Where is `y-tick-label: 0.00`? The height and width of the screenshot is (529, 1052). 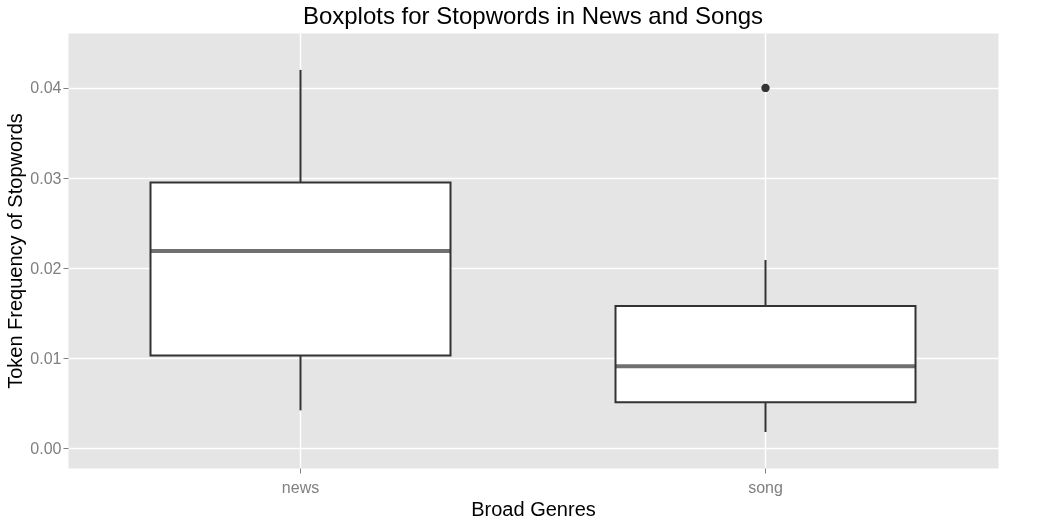 y-tick-label: 0.00 is located at coordinates (46, 448).